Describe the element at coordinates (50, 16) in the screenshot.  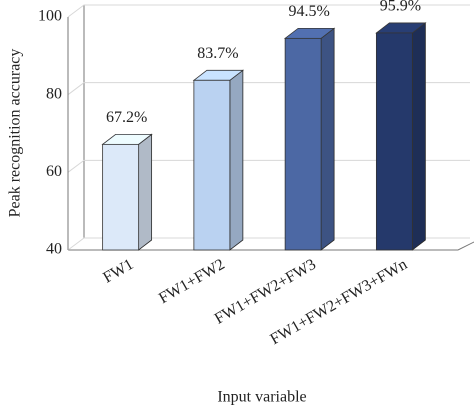
I see `y-tick-label: 100` at that location.